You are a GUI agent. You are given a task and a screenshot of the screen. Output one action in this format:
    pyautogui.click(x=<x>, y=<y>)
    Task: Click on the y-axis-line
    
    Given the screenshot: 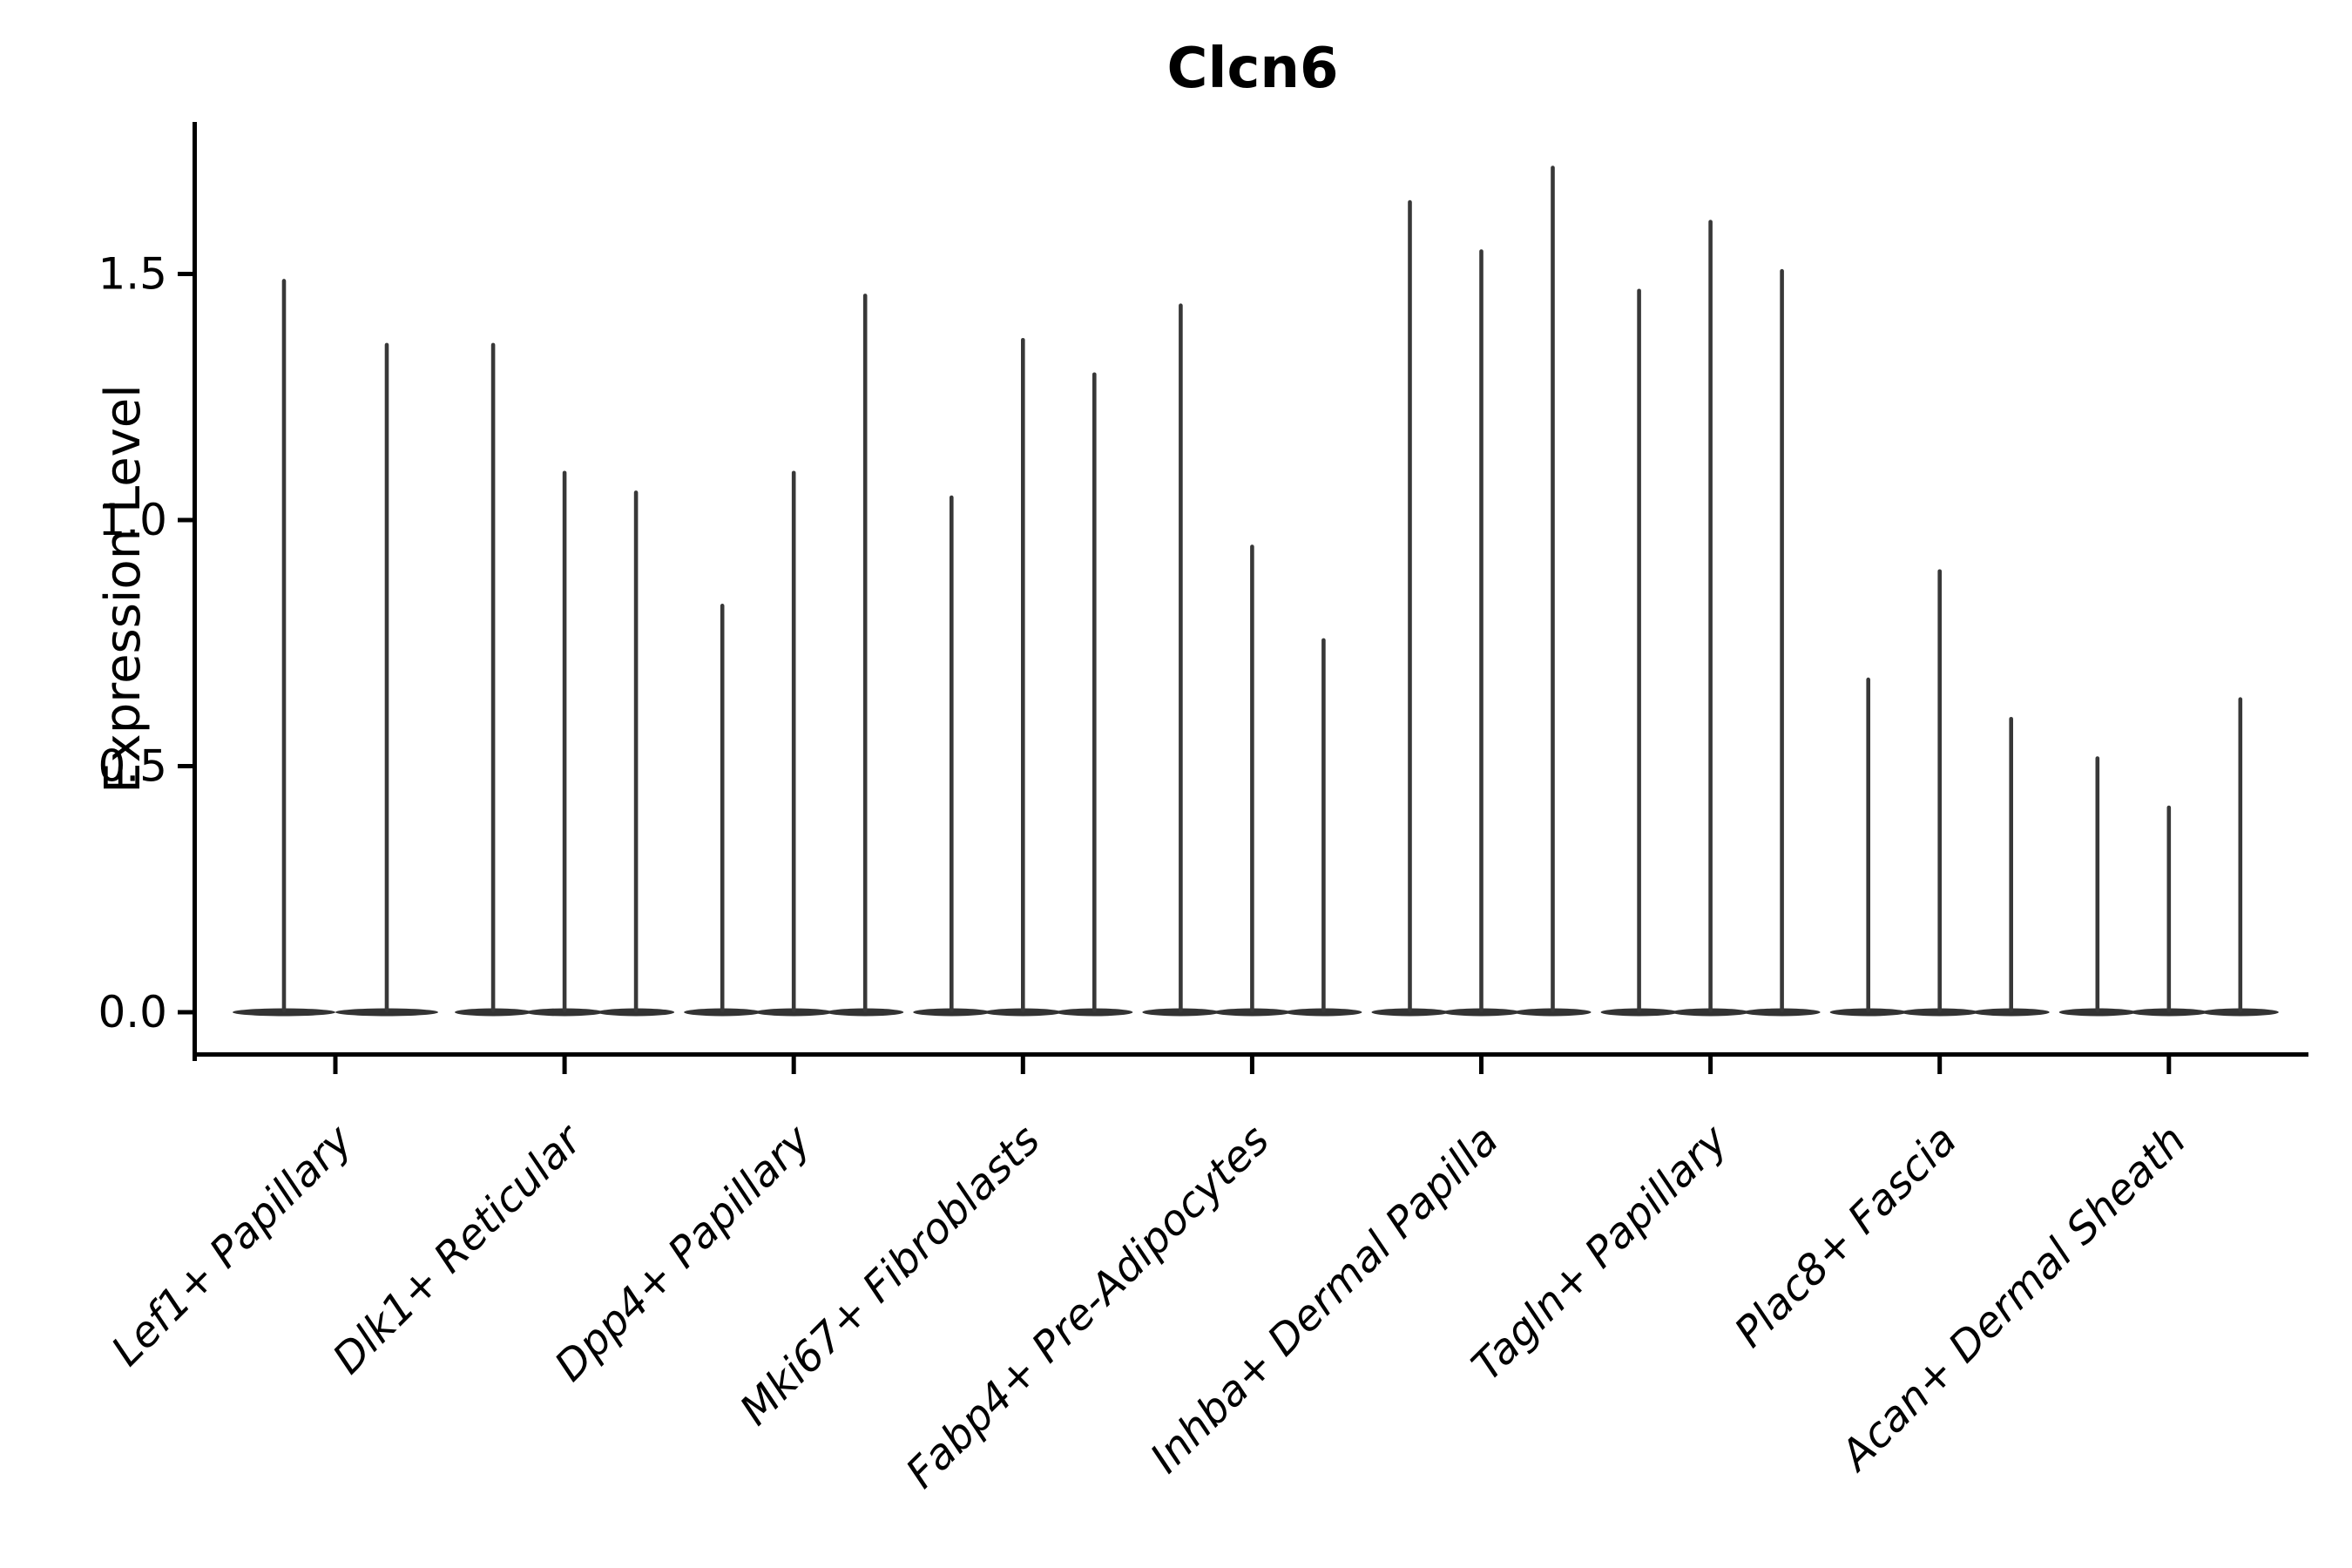 What is the action you would take?
    pyautogui.click(x=195, y=591)
    